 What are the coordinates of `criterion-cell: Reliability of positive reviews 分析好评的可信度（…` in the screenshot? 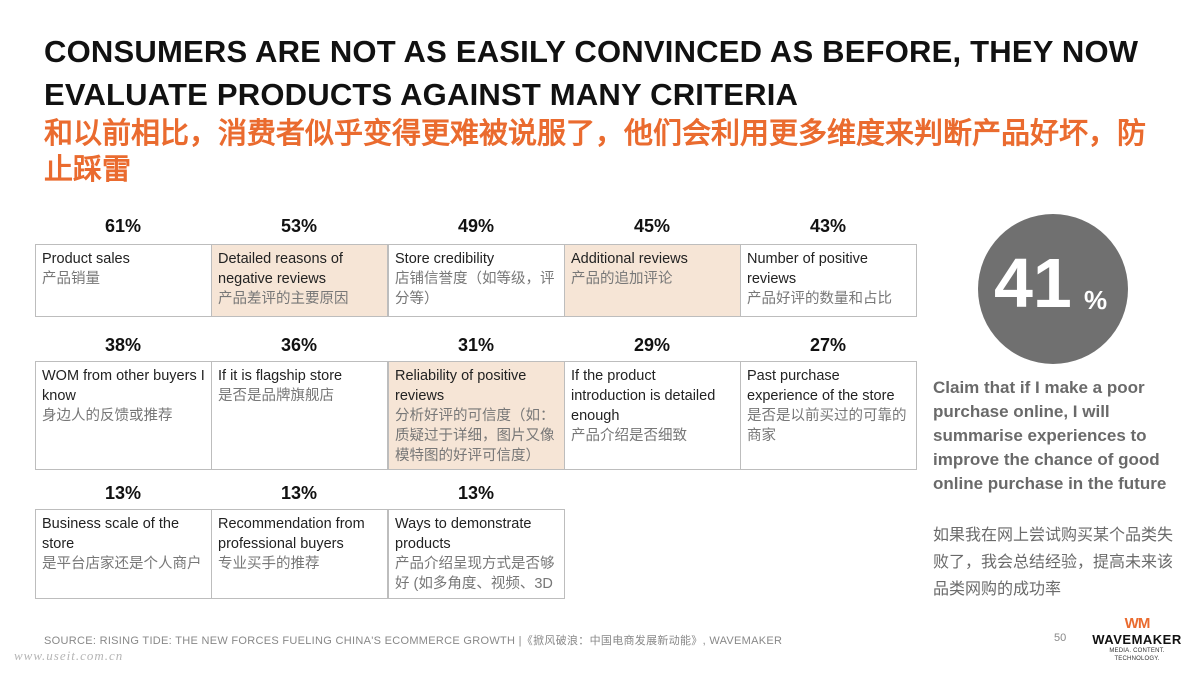 It's located at (476, 415).